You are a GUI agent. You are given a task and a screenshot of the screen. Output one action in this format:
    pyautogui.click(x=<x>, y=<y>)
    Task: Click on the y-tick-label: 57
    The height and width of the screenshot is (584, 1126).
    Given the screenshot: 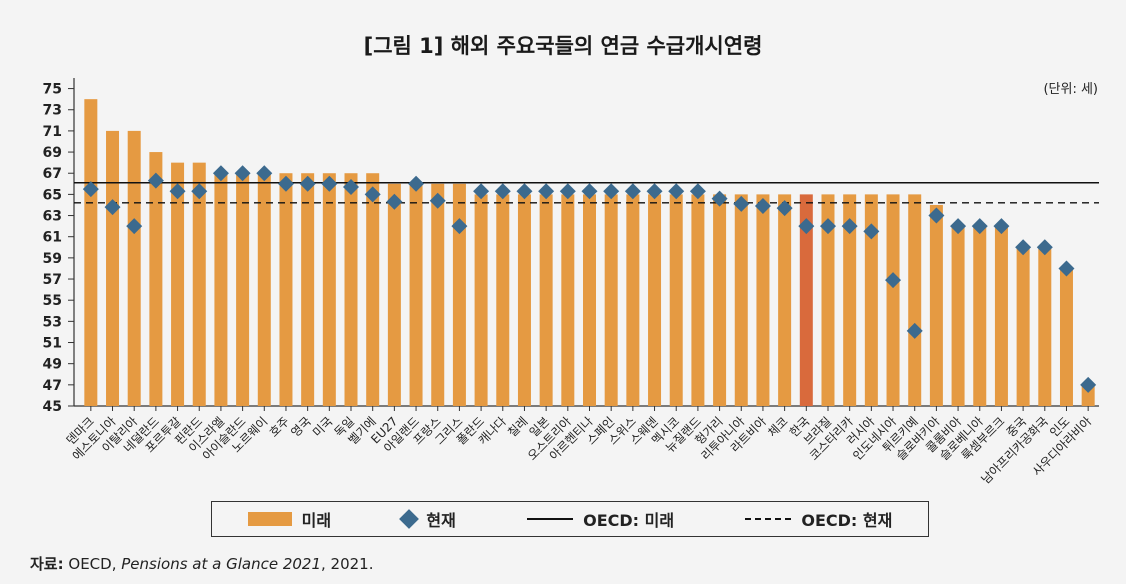 What is the action you would take?
    pyautogui.click(x=52, y=280)
    